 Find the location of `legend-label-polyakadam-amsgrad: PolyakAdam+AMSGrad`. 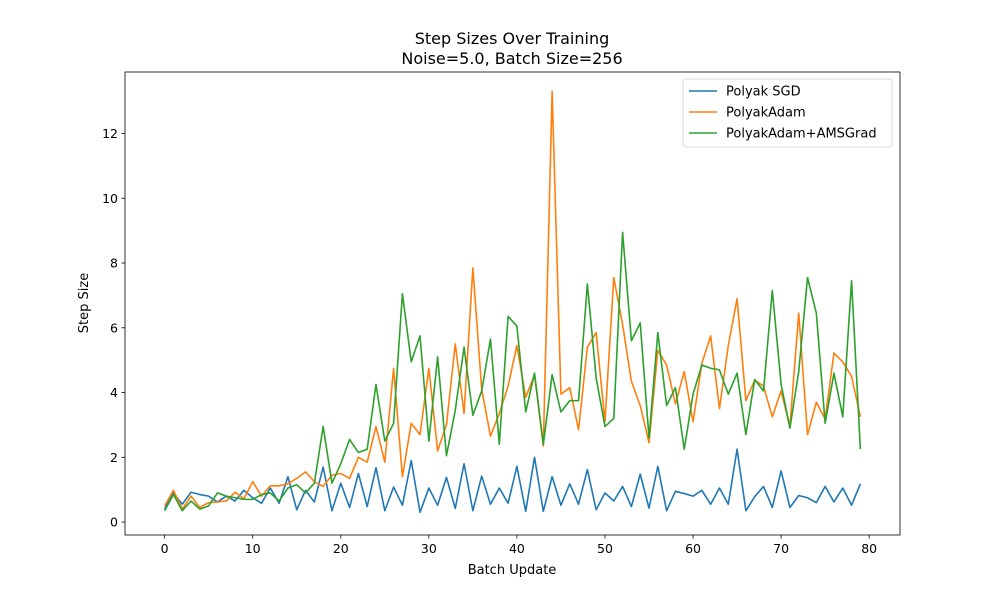

legend-label-polyakadam-amsgrad: PolyakAdam+AMSGrad is located at coordinates (801, 134).